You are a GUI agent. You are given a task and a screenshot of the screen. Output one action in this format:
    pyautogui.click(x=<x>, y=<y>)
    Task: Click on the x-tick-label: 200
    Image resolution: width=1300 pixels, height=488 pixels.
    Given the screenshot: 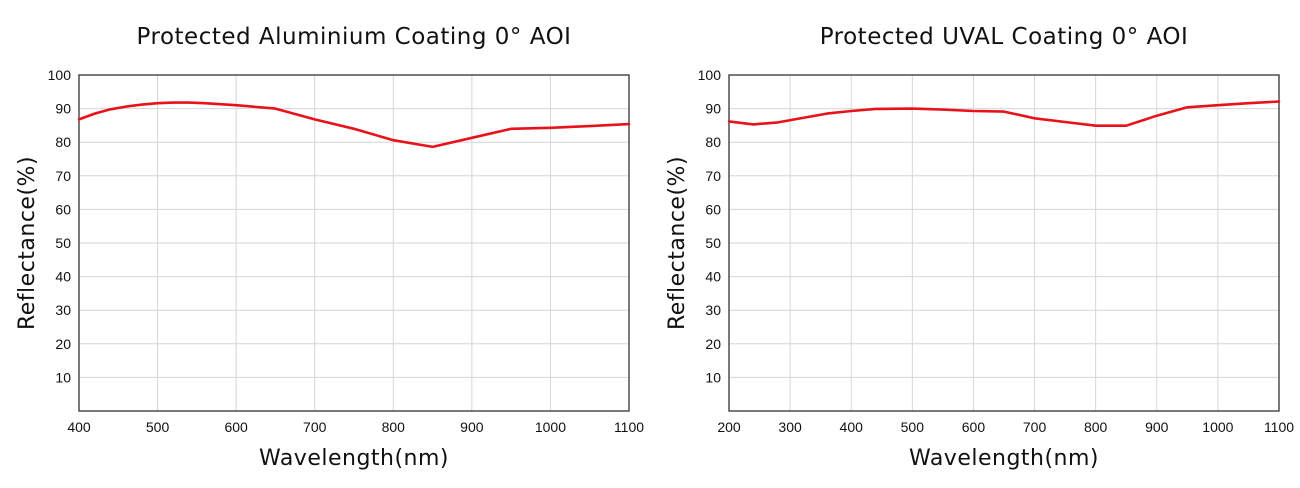 What is the action you would take?
    pyautogui.click(x=729, y=427)
    